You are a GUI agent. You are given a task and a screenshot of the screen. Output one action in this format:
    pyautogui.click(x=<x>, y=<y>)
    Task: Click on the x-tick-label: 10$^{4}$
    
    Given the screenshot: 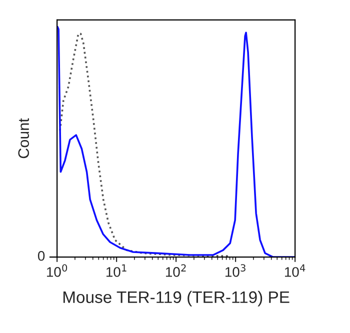 What is the action you would take?
    pyautogui.click(x=295, y=270)
    